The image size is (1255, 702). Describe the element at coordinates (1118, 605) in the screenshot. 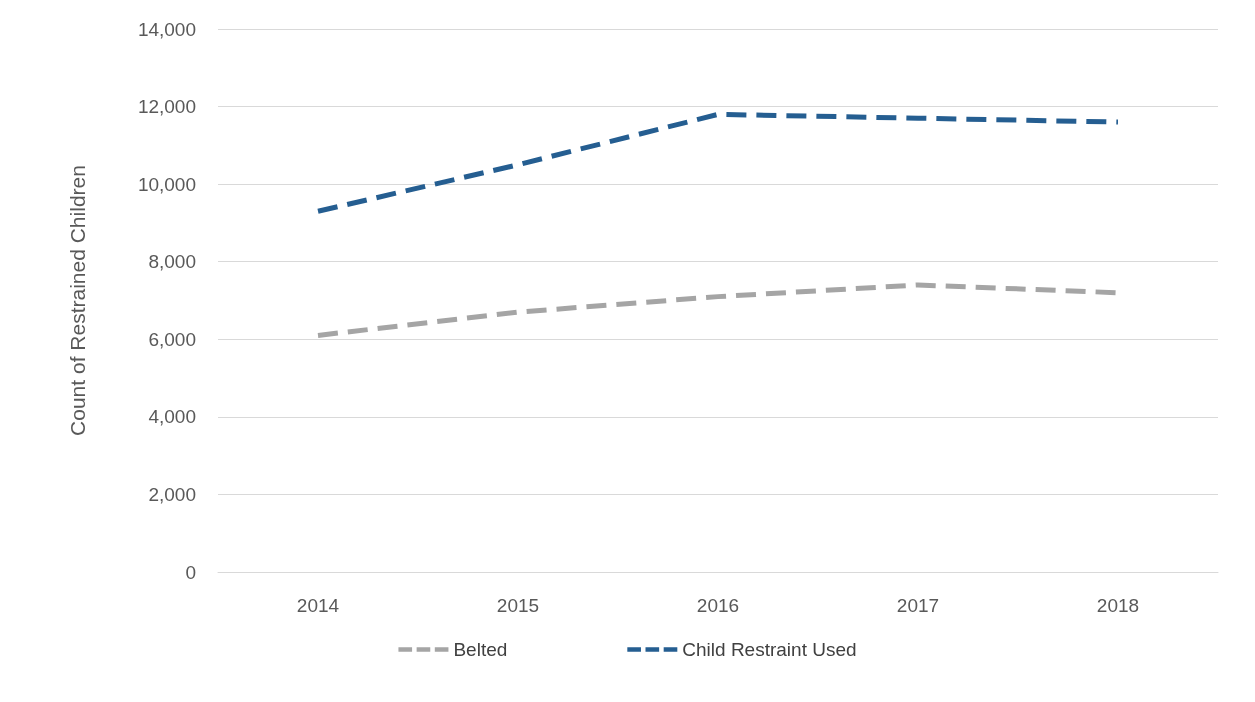

I see `x-tick-label: 2018` at that location.